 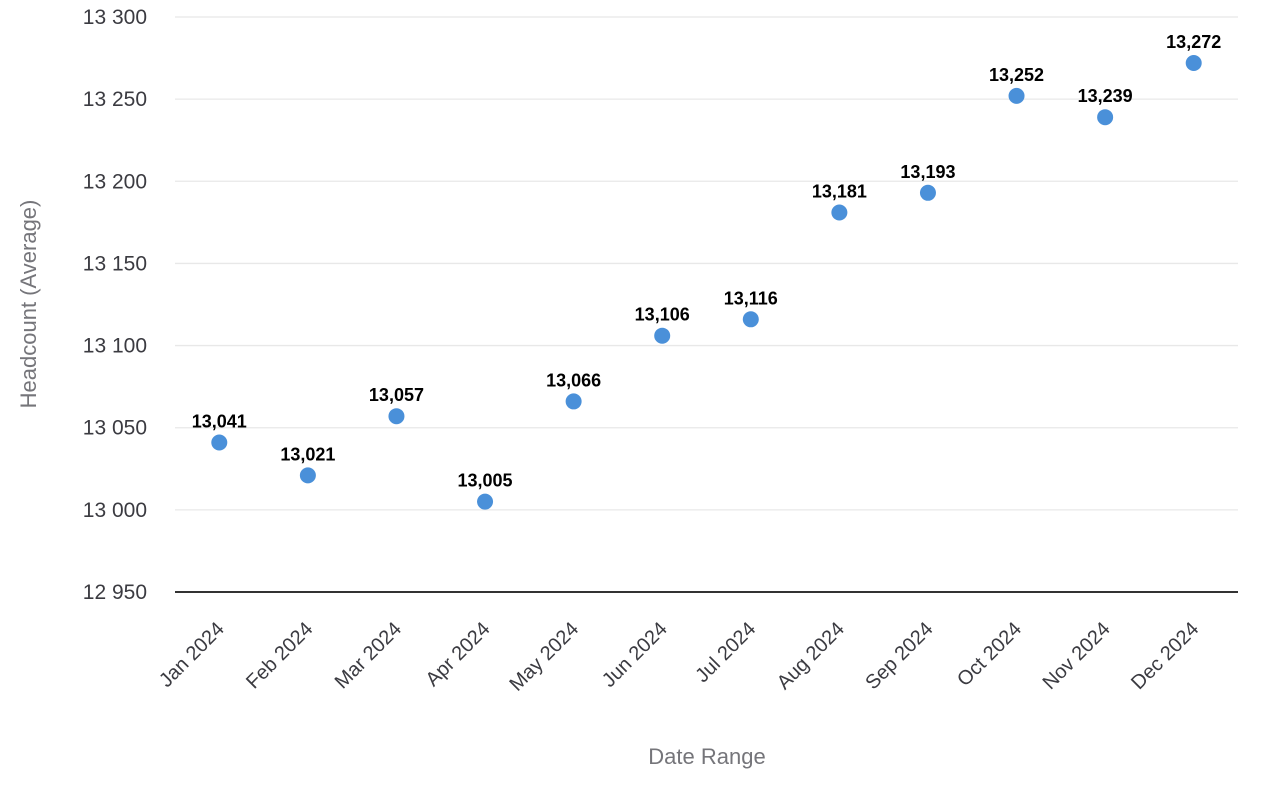 I want to click on x-tick-label: Jan 2024, so click(x=192, y=655).